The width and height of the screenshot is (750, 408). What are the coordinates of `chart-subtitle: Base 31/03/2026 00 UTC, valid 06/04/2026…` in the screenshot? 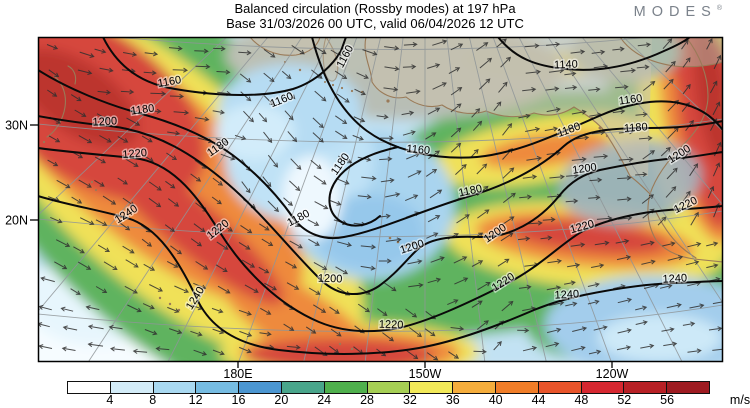 It's located at (375, 23).